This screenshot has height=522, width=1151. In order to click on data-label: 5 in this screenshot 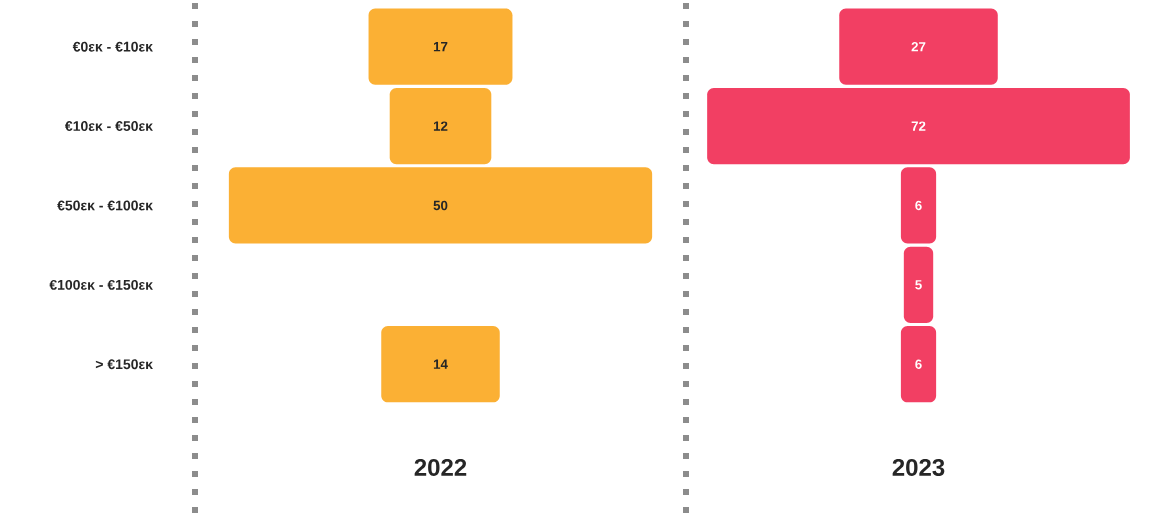, I will do `click(918, 285)`.